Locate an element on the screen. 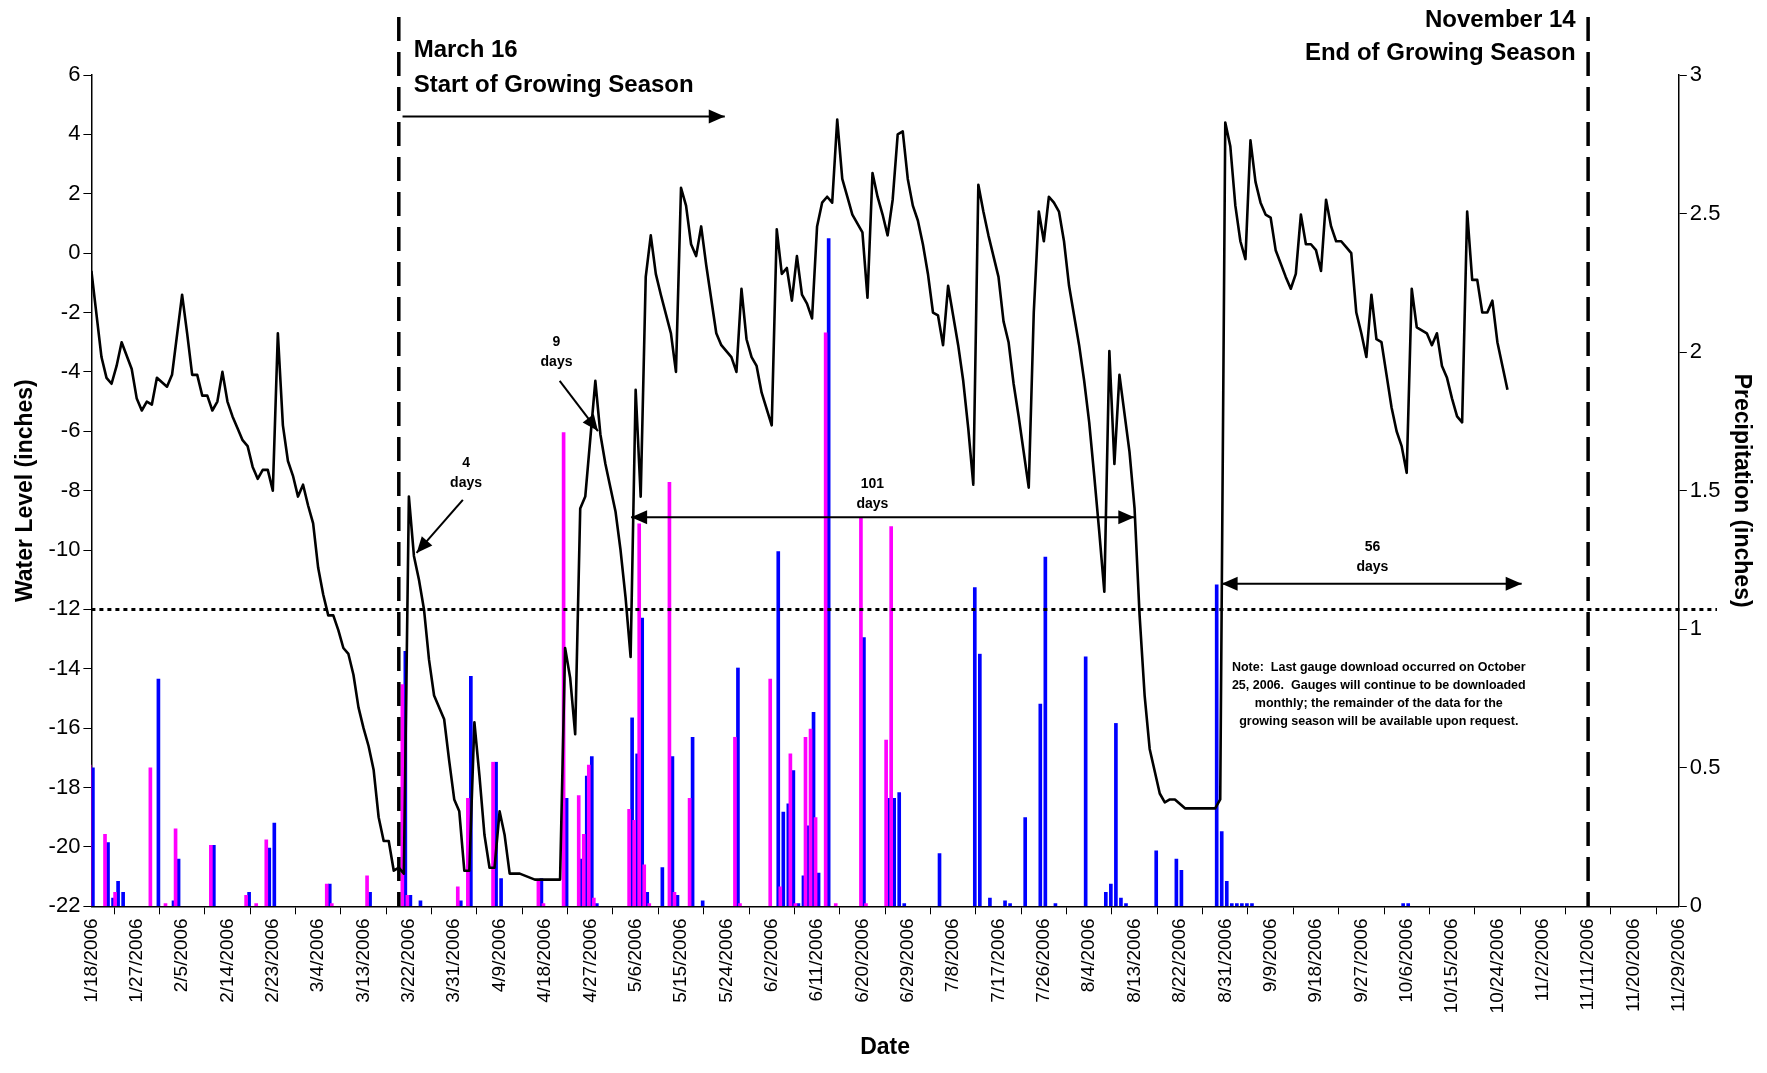 This screenshot has width=1767, height=1073. x-tick-label: 3/22/2006 is located at coordinates (408, 960).